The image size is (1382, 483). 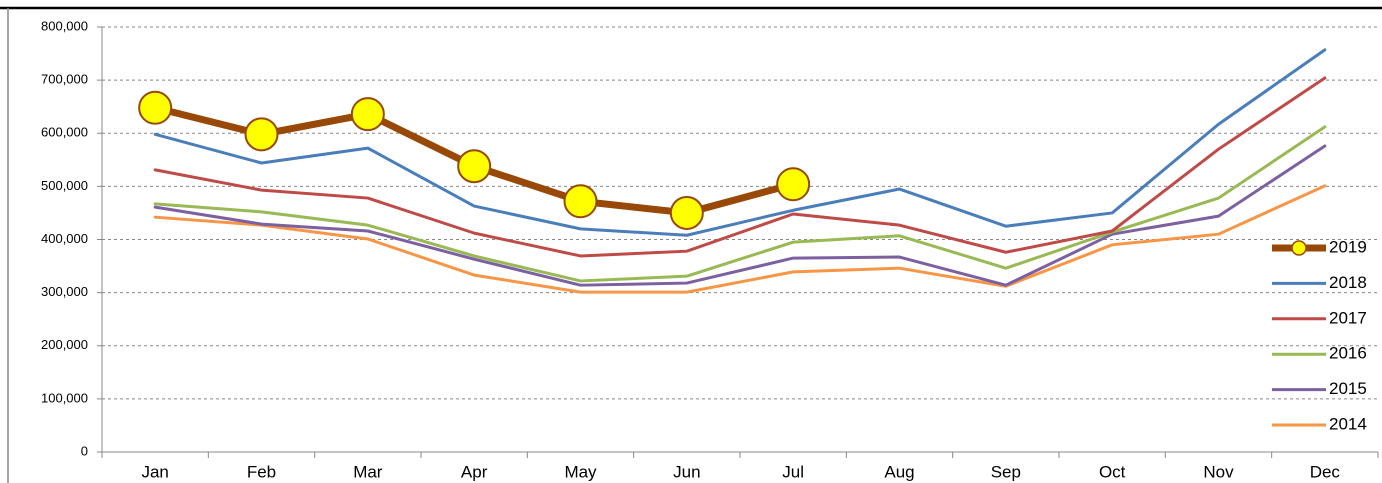 What do you see at coordinates (1348, 246) in the screenshot?
I see `legend-label: 2019` at bounding box center [1348, 246].